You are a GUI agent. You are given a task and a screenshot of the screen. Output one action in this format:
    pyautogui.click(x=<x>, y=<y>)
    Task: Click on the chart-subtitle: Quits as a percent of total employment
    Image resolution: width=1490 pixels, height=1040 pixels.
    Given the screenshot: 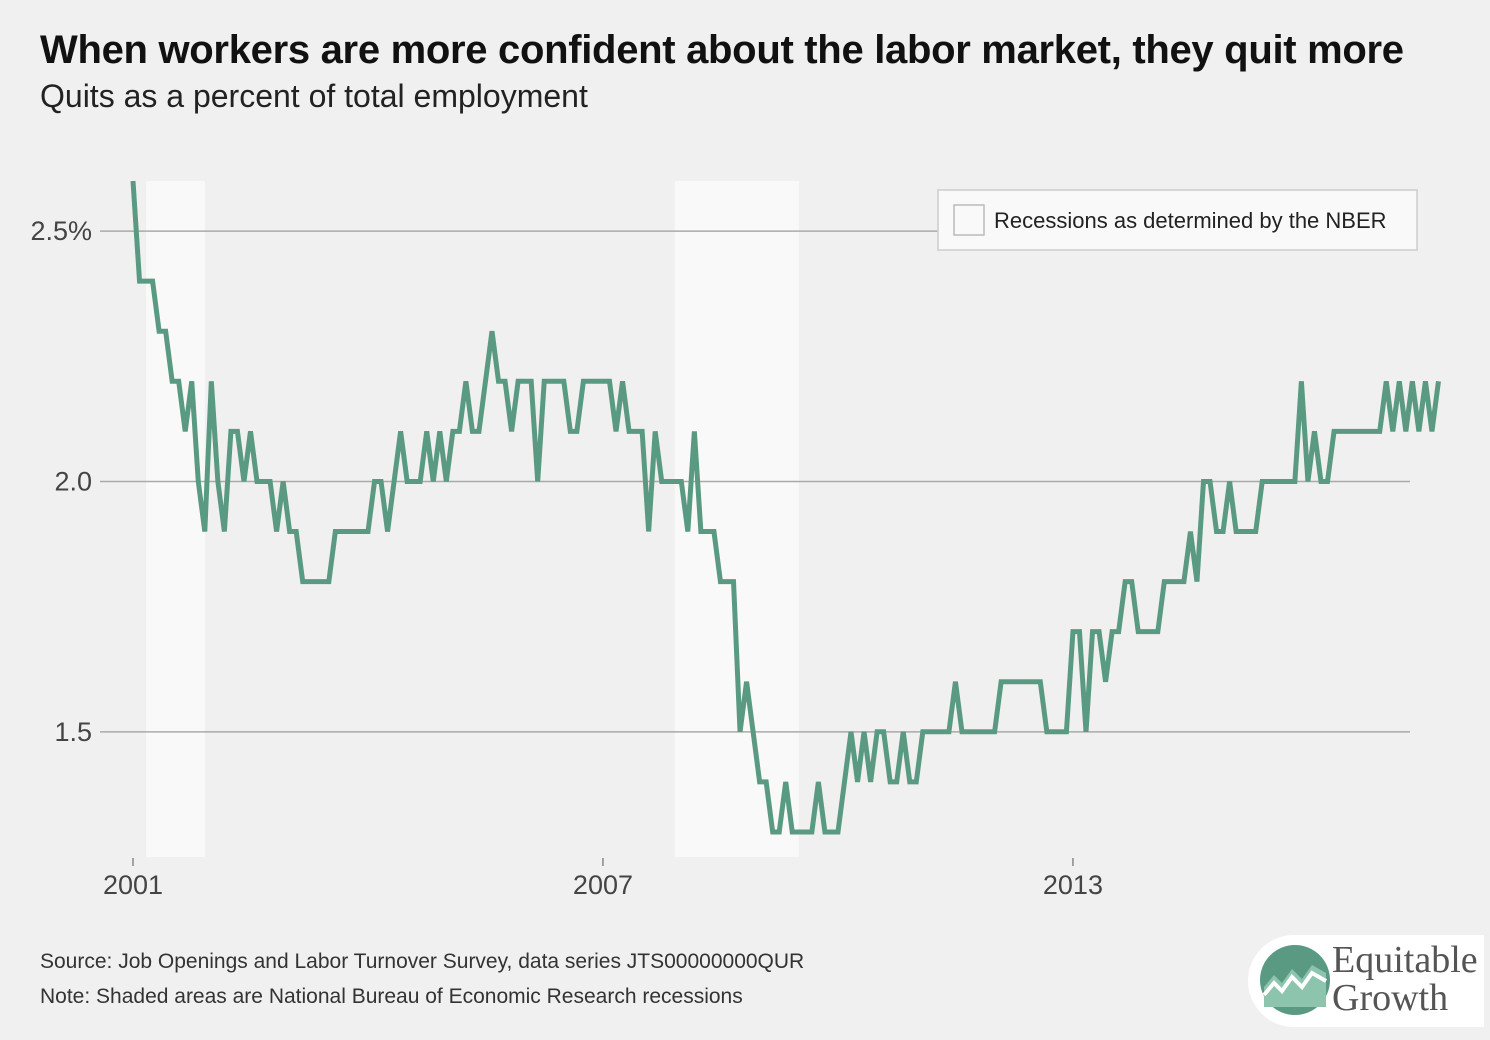 What is the action you would take?
    pyautogui.click(x=314, y=96)
    